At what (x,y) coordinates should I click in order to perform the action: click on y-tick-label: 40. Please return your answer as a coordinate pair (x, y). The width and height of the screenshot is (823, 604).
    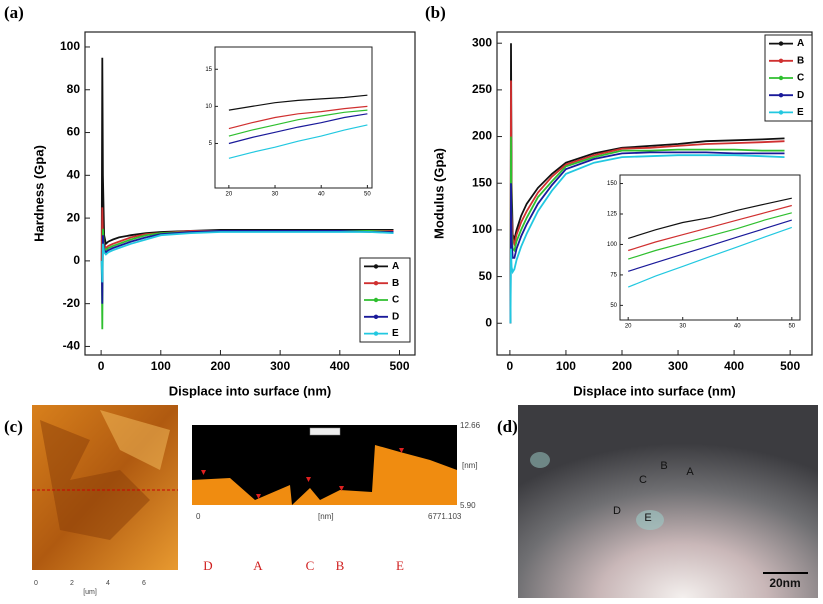
    Looking at the image, I should click on (74, 174).